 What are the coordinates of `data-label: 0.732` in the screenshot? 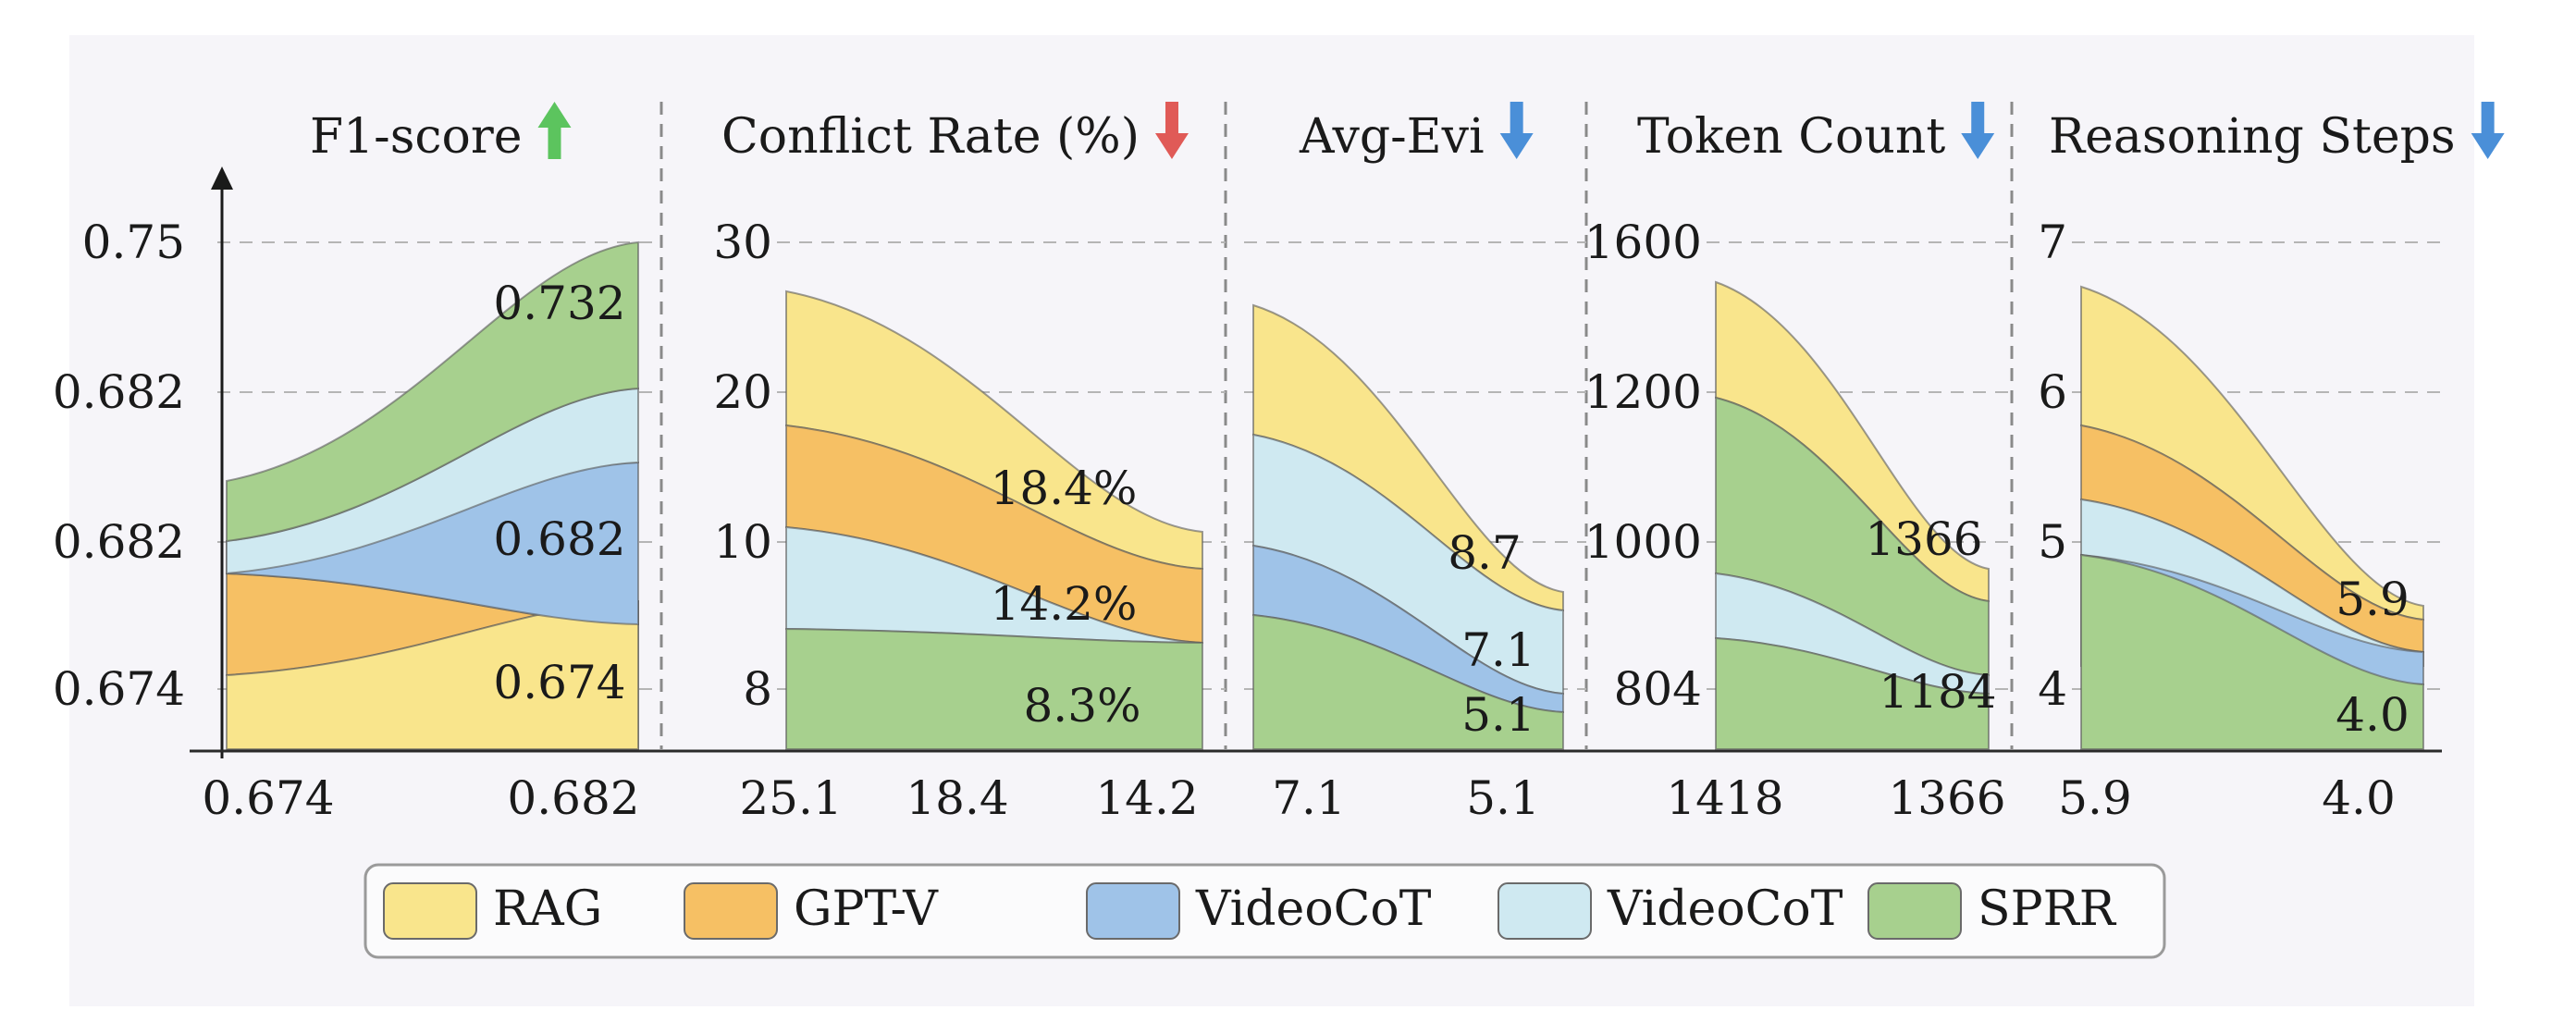 It's located at (559, 303).